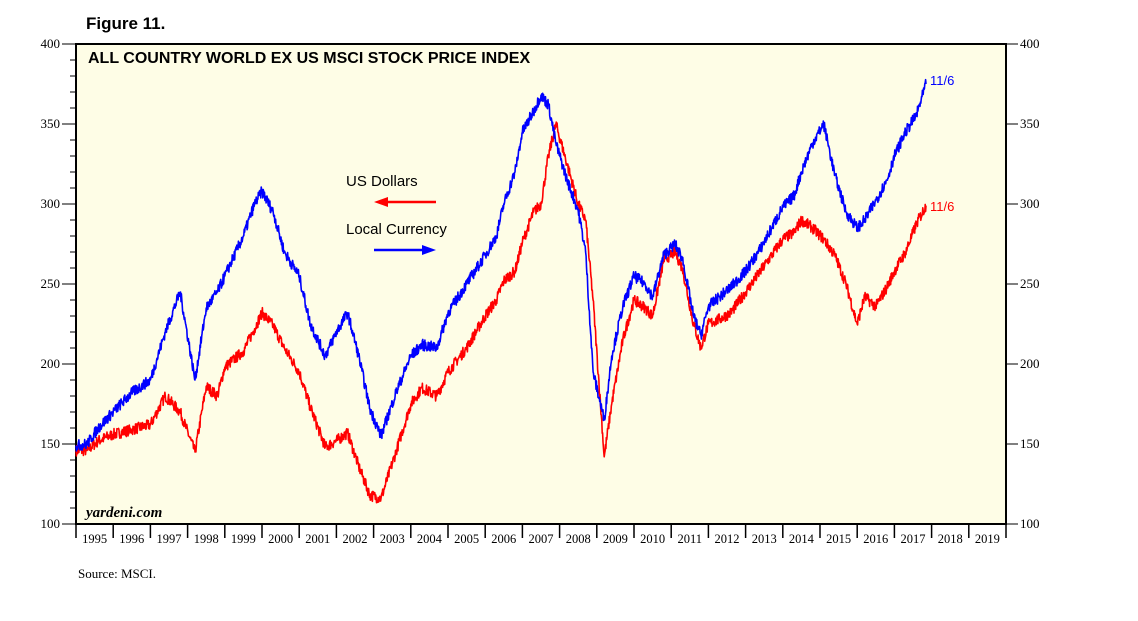 This screenshot has height=621, width=1138. What do you see at coordinates (802, 539) in the screenshot?
I see `x-tick-label: 2014` at bounding box center [802, 539].